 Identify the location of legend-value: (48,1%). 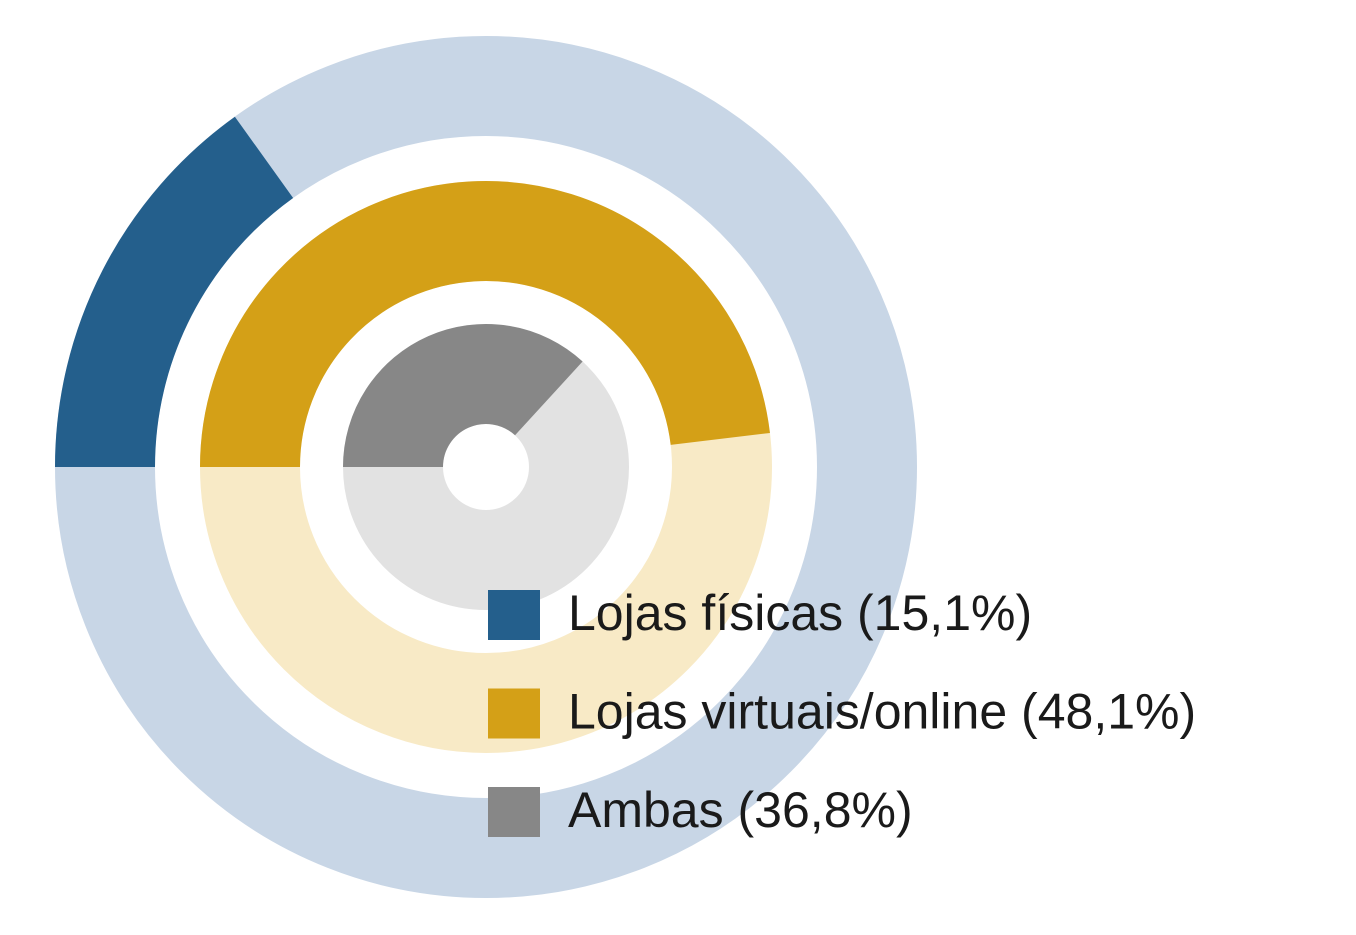
(1108, 712).